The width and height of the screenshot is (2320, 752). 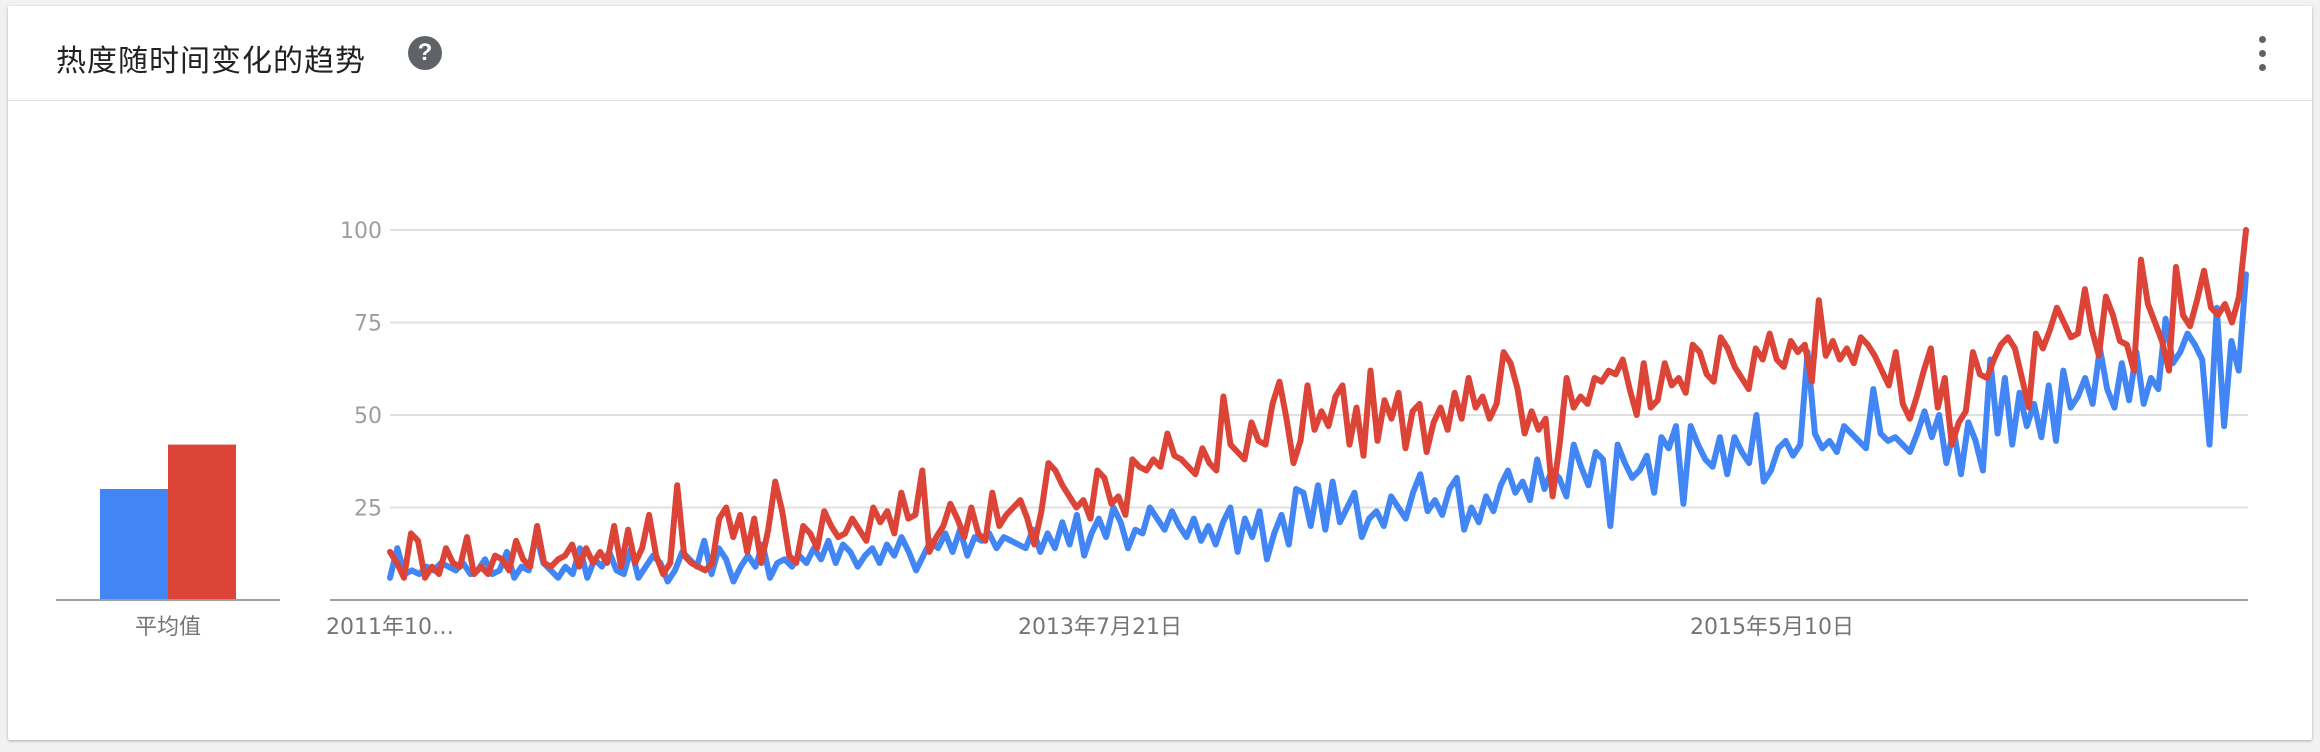 What do you see at coordinates (2262, 54) in the screenshot?
I see `more-vert-icon` at bounding box center [2262, 54].